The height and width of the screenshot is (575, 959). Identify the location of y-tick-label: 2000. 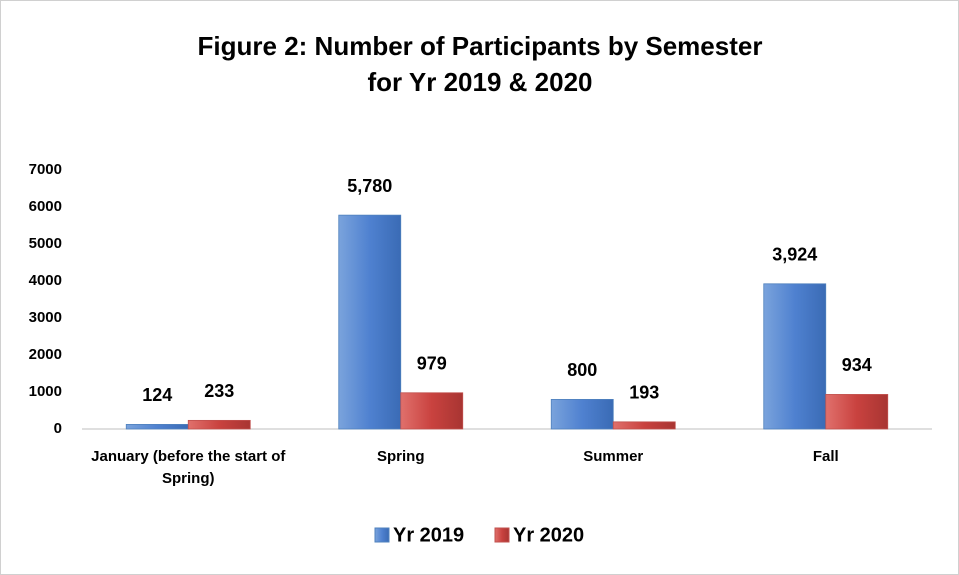
(45, 354).